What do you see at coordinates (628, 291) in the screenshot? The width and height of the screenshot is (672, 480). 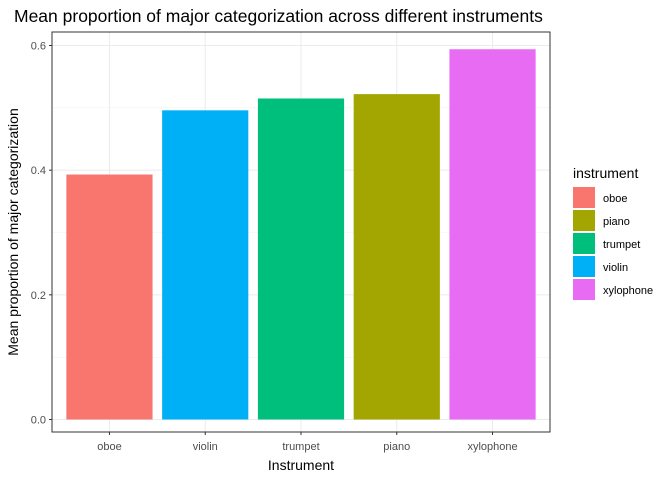 I see `legend-label-xylophone: xylophone` at bounding box center [628, 291].